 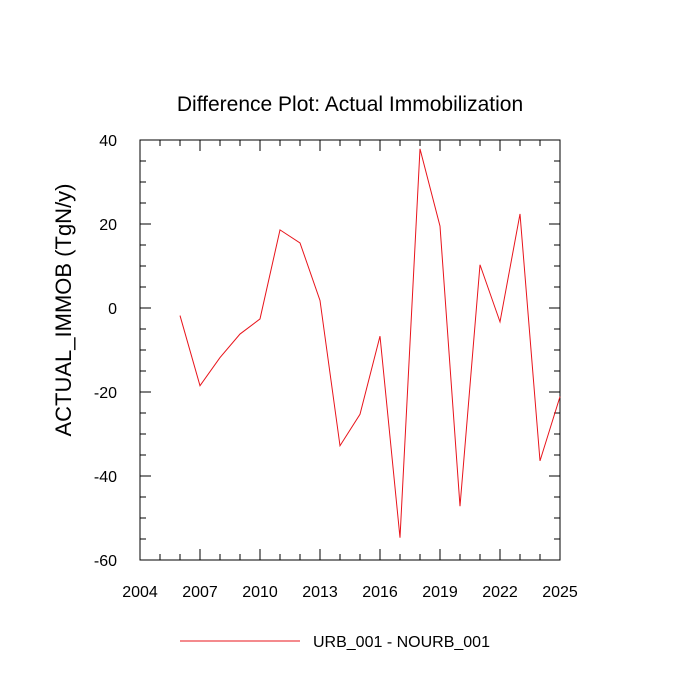 What do you see at coordinates (140, 592) in the screenshot?
I see `x-tick-label: 2004` at bounding box center [140, 592].